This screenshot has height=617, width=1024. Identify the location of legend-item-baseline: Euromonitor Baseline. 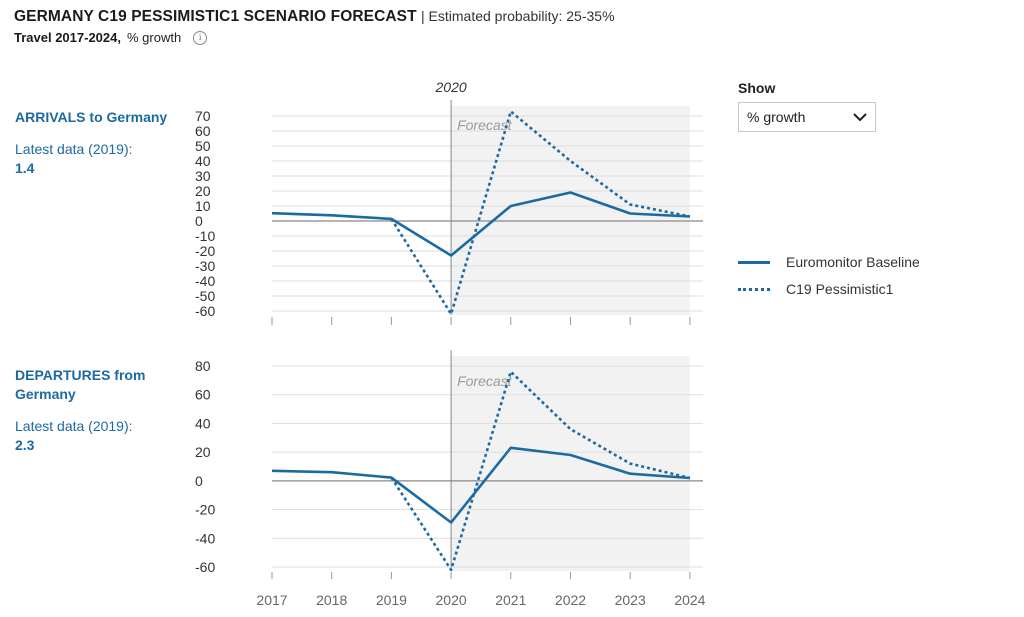
(829, 262).